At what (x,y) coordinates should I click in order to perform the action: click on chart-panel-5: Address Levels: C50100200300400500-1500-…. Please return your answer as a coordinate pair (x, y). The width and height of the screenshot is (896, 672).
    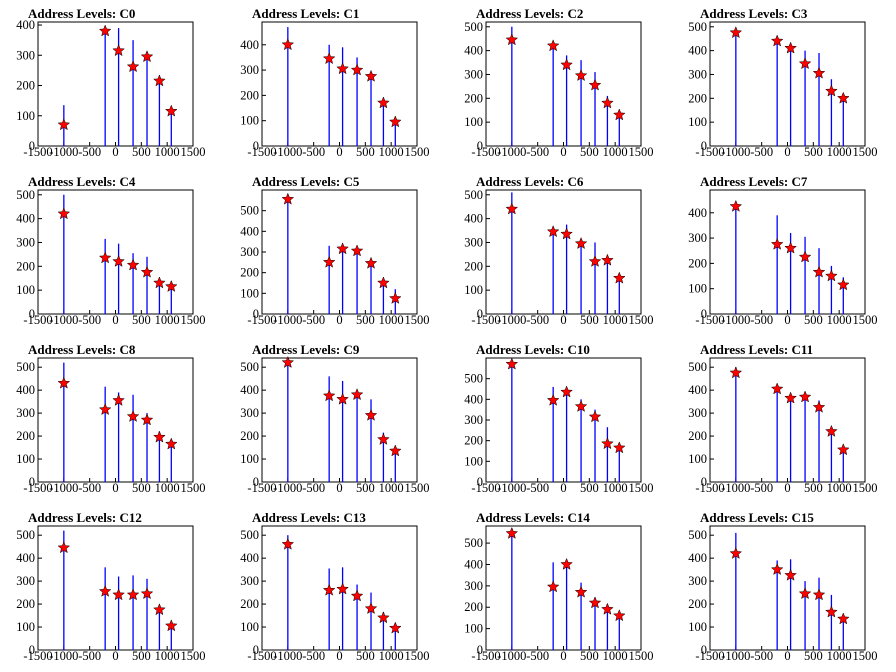
    Looking at the image, I should click on (334, 250).